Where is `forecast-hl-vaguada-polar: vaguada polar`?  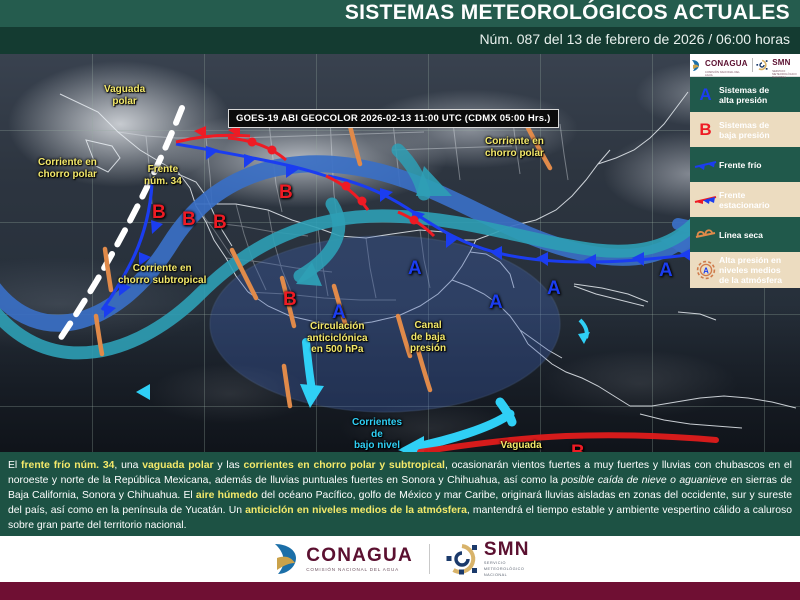 forecast-hl-vaguada-polar: vaguada polar is located at coordinates (178, 465).